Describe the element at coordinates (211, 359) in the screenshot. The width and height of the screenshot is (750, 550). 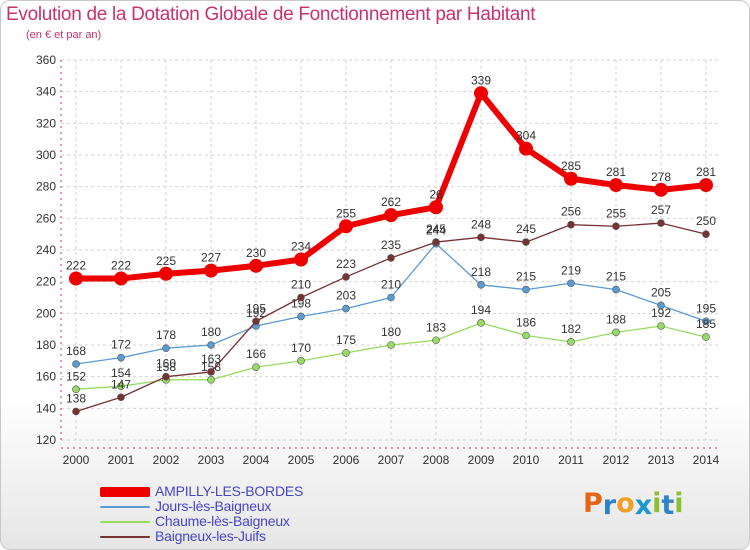
I see `data-label: 163` at that location.